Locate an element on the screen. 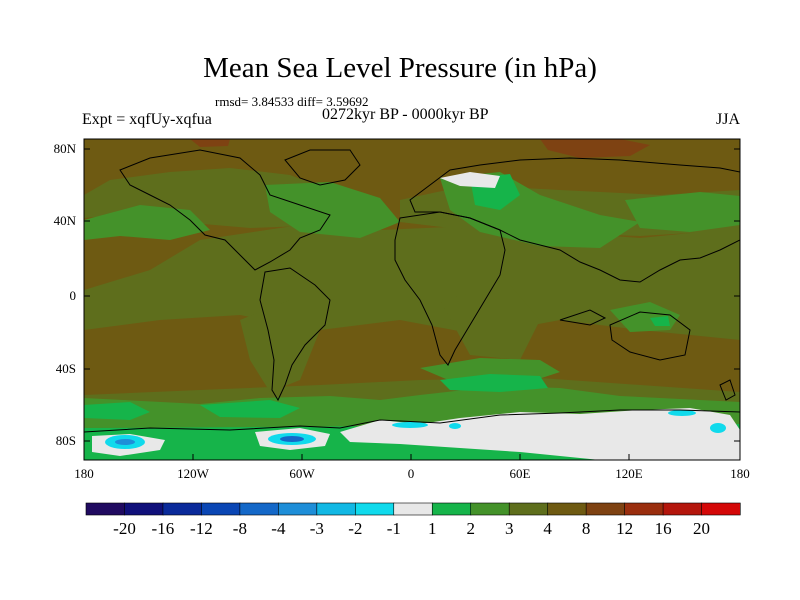  colorbar-label: -20 is located at coordinates (124, 528).